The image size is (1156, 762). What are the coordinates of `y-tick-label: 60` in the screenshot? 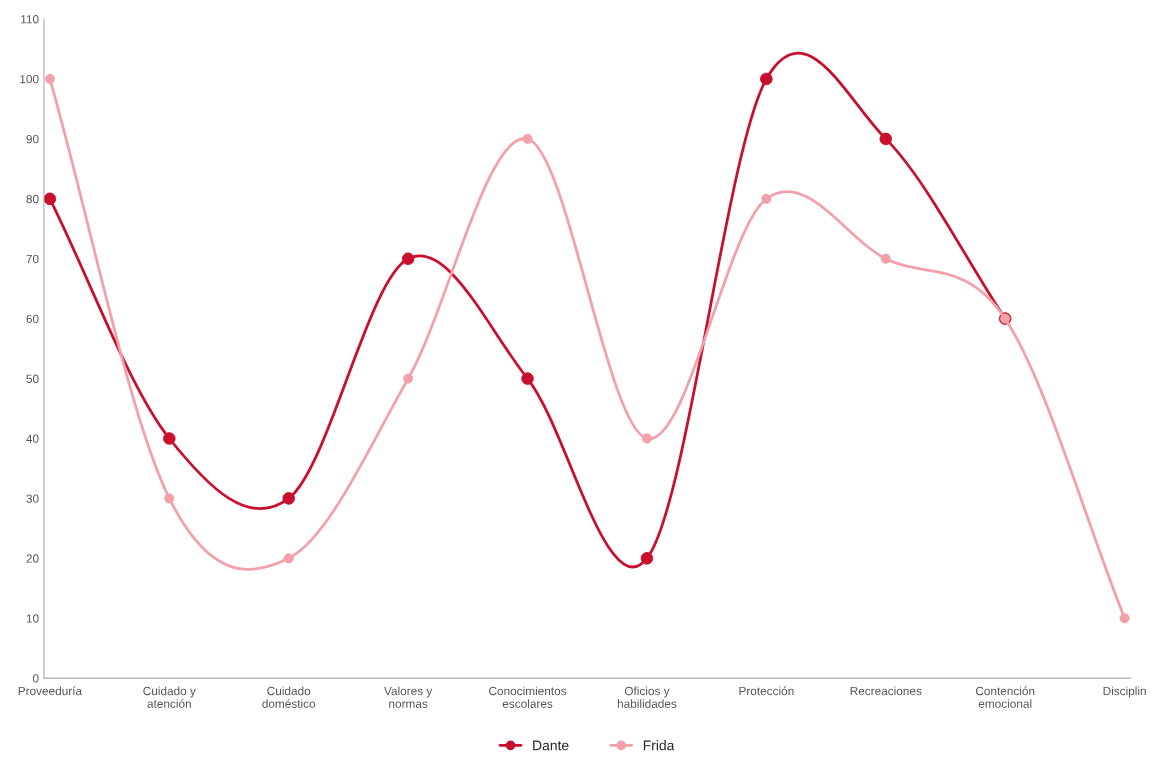 It's located at (32, 319).